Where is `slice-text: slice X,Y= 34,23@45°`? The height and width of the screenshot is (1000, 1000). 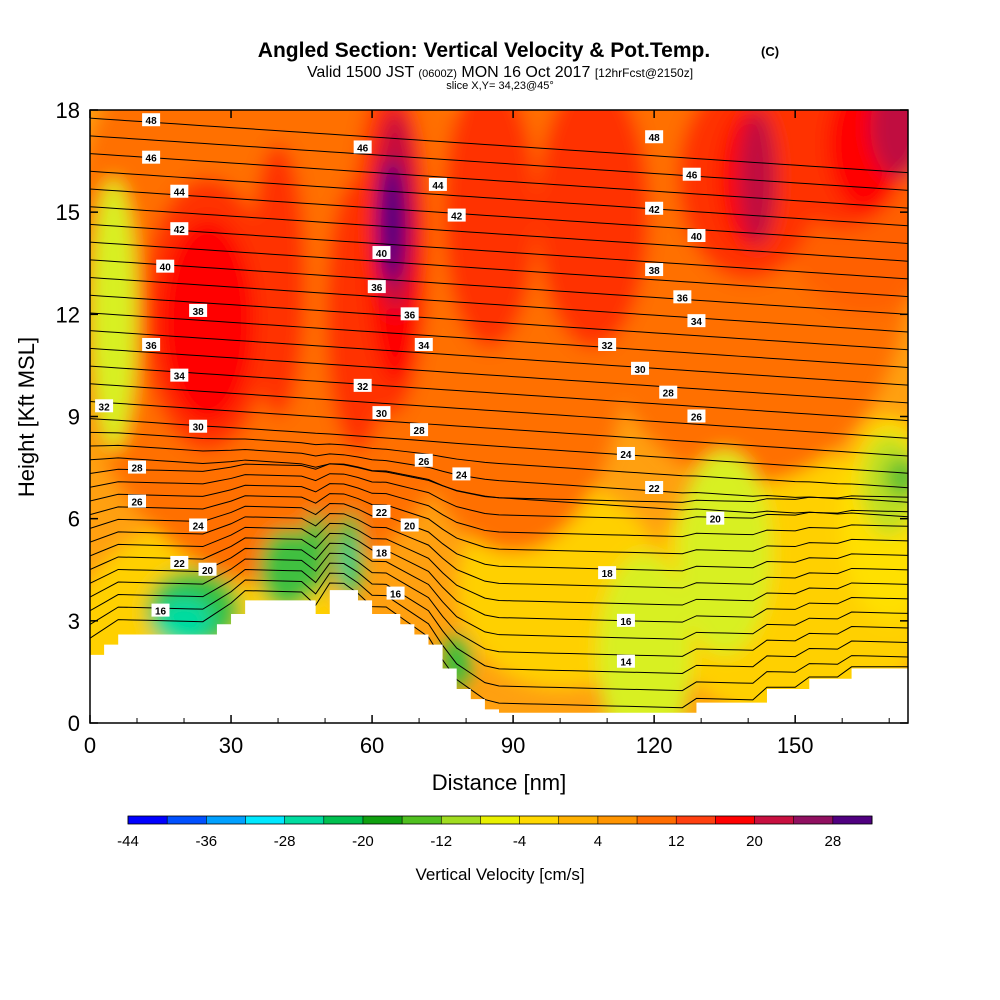 slice-text: slice X,Y= 34,23@45° is located at coordinates (500, 86).